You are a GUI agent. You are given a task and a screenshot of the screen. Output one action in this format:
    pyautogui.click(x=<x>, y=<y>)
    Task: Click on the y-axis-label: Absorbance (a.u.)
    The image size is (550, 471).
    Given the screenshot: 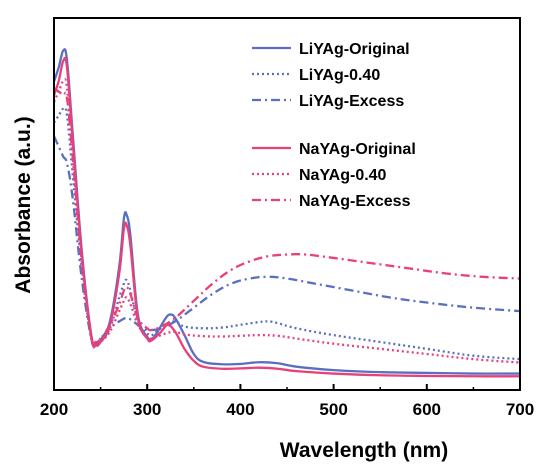 What is the action you would take?
    pyautogui.click(x=23, y=204)
    